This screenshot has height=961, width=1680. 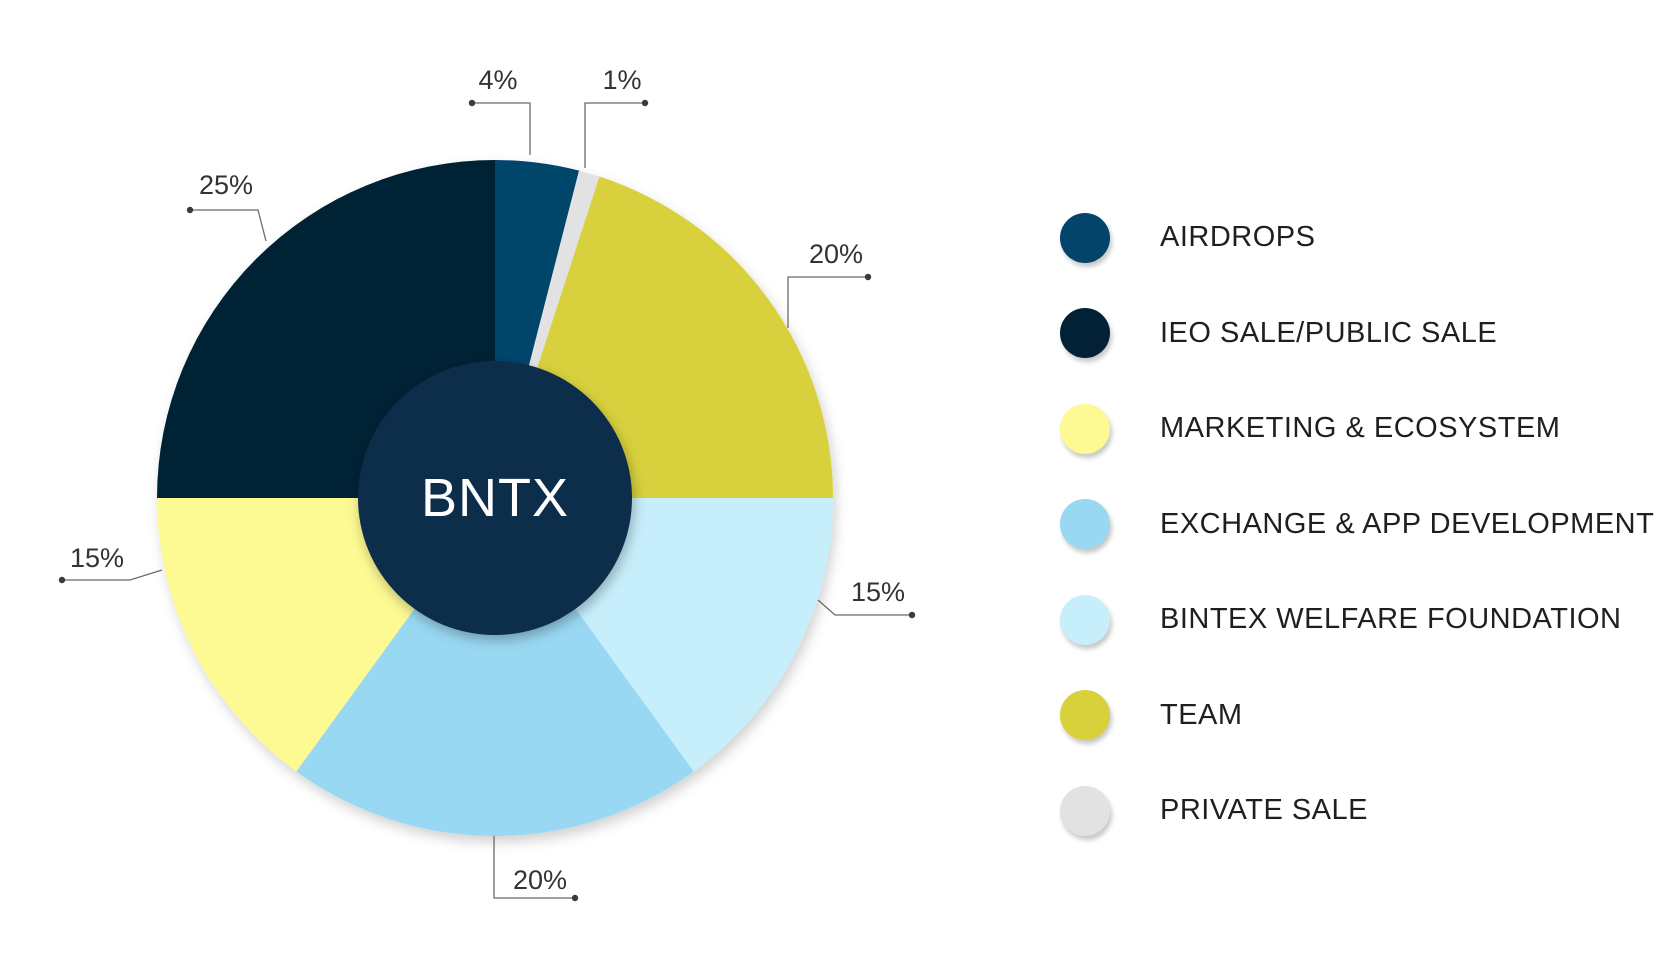 I want to click on legend-item-bintex-welfare-foundation: BINTEX WELFARE FOUNDATION, so click(x=1360, y=620).